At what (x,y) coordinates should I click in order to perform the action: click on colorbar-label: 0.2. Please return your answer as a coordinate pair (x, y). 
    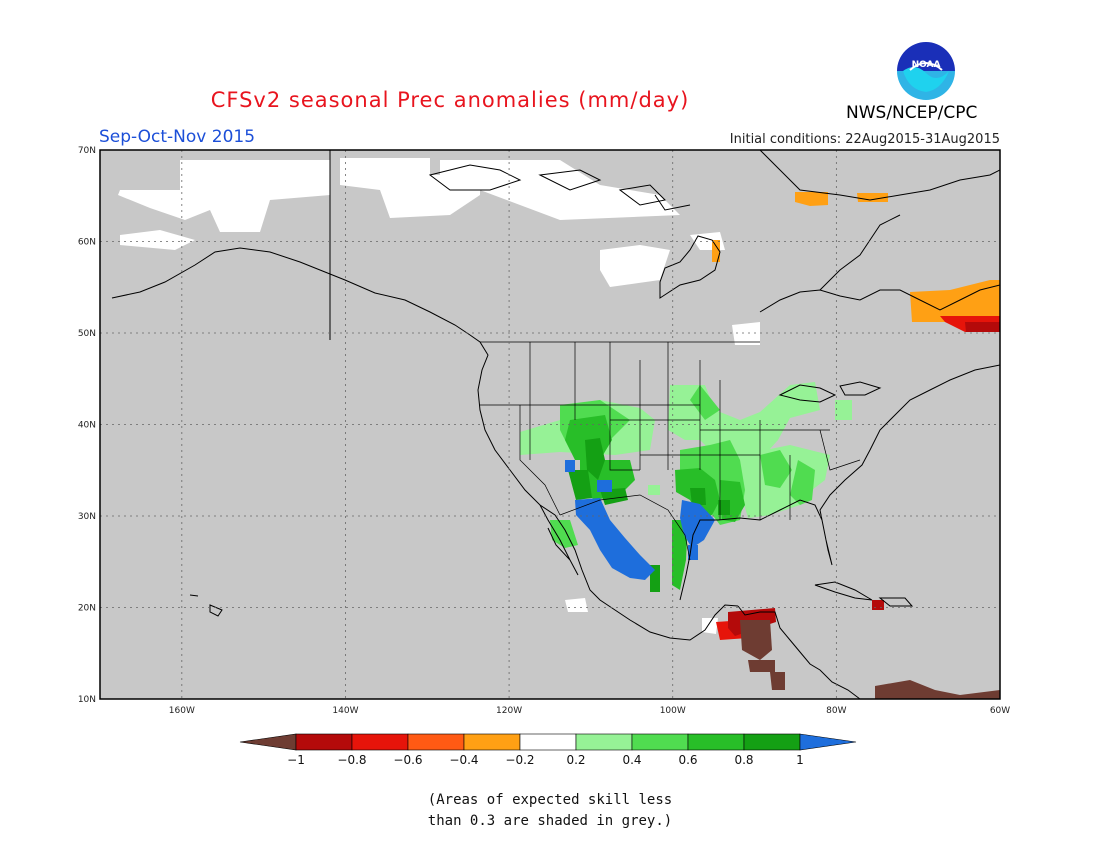
    Looking at the image, I should click on (575, 760).